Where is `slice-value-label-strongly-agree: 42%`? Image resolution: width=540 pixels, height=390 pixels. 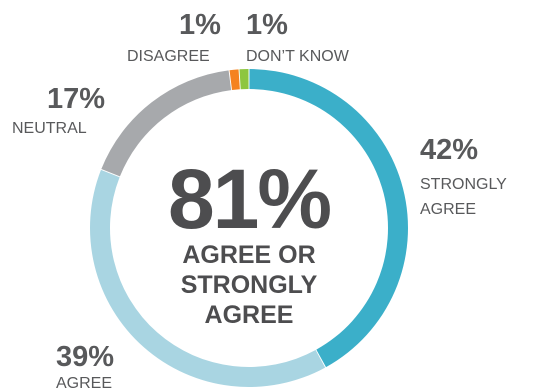 slice-value-label-strongly-agree: 42% is located at coordinates (449, 150).